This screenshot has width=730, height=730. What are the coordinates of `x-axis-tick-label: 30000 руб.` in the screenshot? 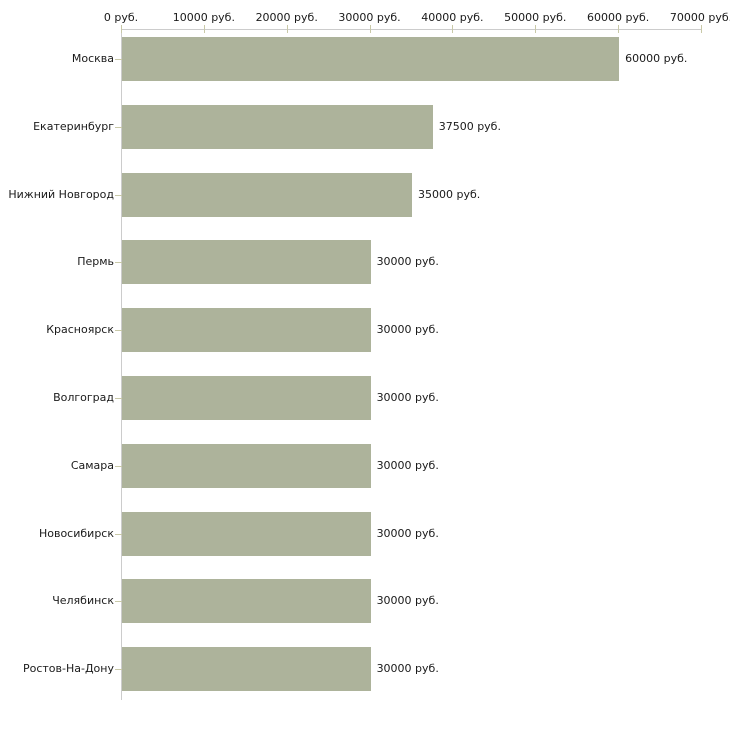 It's located at (369, 17).